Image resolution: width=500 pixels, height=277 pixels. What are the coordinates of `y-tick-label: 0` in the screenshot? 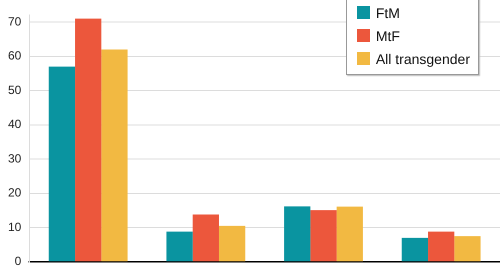 It's located at (18, 261).